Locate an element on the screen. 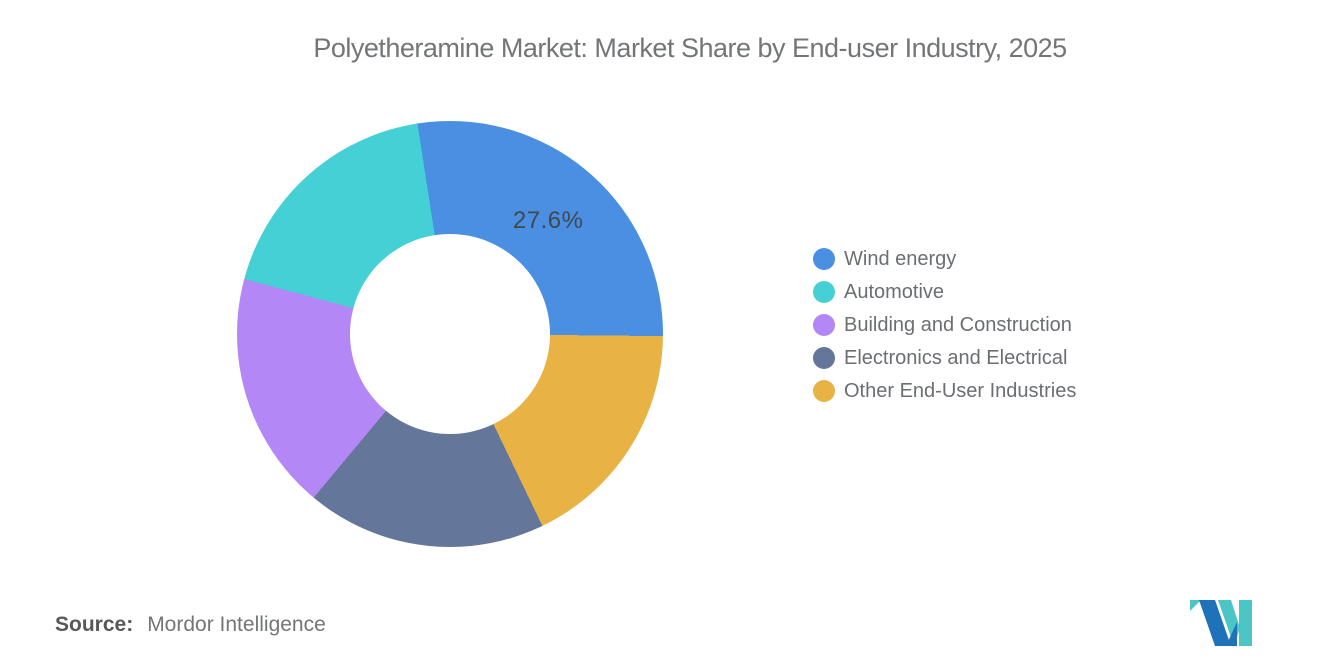 This screenshot has height=665, width=1320. source-label: Source: is located at coordinates (94, 624).